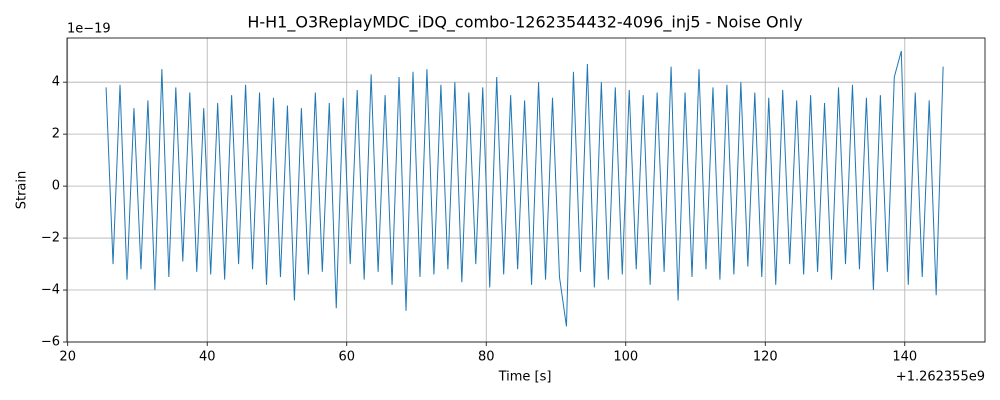 This screenshot has height=400, width=1000. What do you see at coordinates (525, 377) in the screenshot?
I see `x-axis-label: Time [s]` at bounding box center [525, 377].